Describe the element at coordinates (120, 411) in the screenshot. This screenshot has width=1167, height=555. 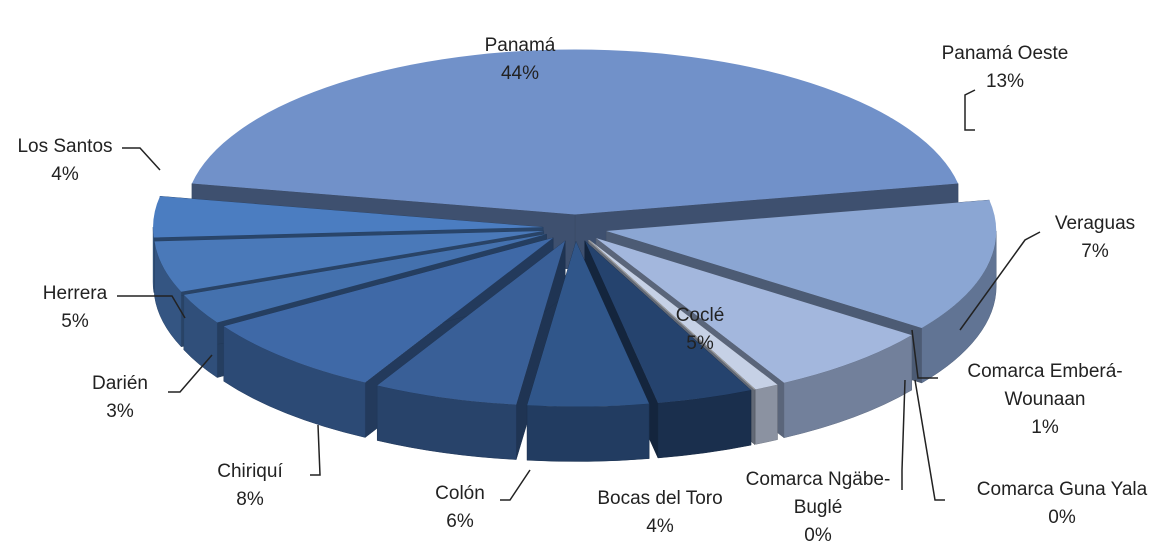
I see `value-label: 3%` at that location.